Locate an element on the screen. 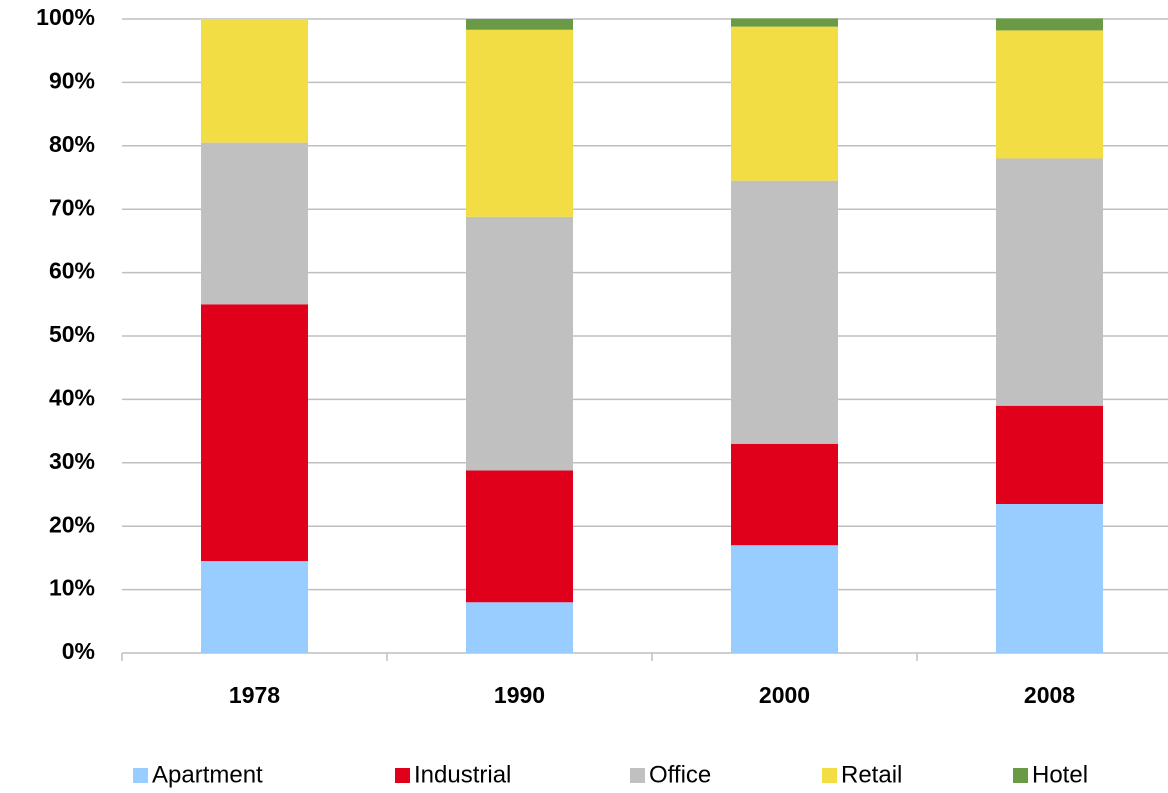 This screenshot has width=1168, height=793. legend-label: Office is located at coordinates (680, 774).